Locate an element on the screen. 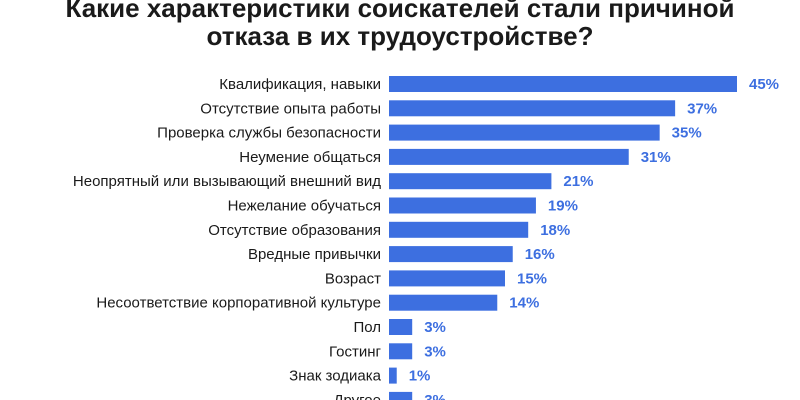 The width and height of the screenshot is (800, 400). category-label: Гостинг is located at coordinates (355, 351).